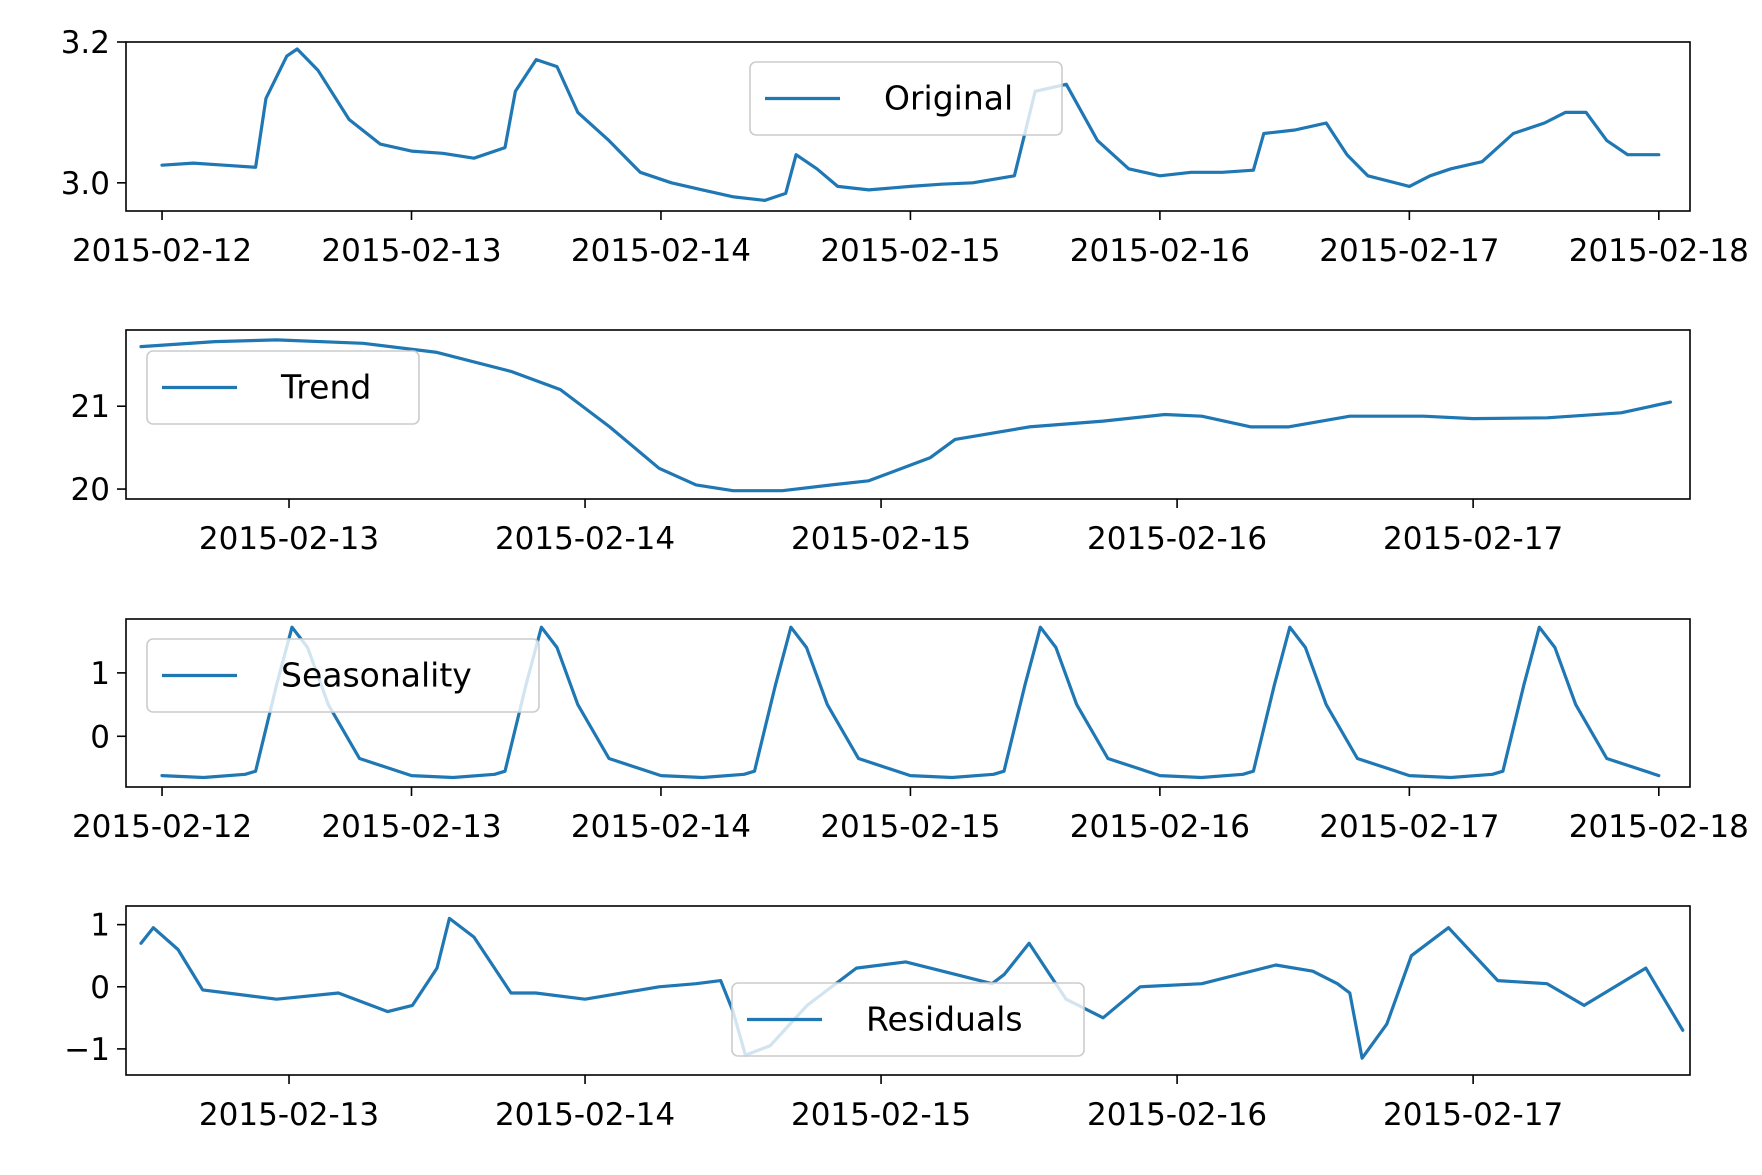  I want to click on legend-label: Trend, so click(325, 387).